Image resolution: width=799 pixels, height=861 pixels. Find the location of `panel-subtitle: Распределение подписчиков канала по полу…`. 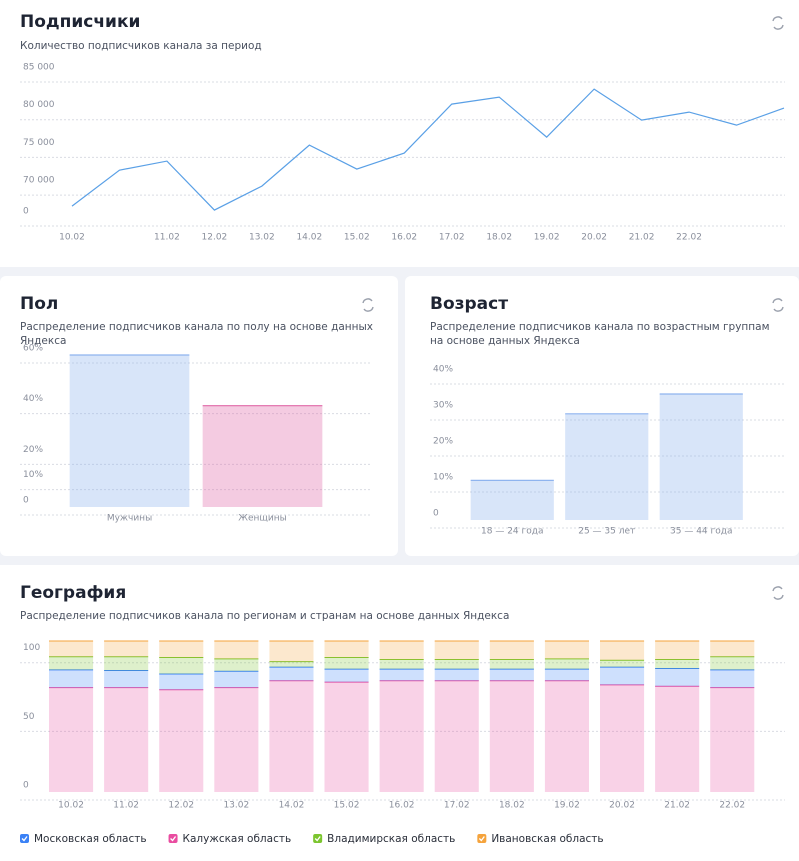

panel-subtitle: Распределение подписчиков канала по полу… is located at coordinates (196, 334).